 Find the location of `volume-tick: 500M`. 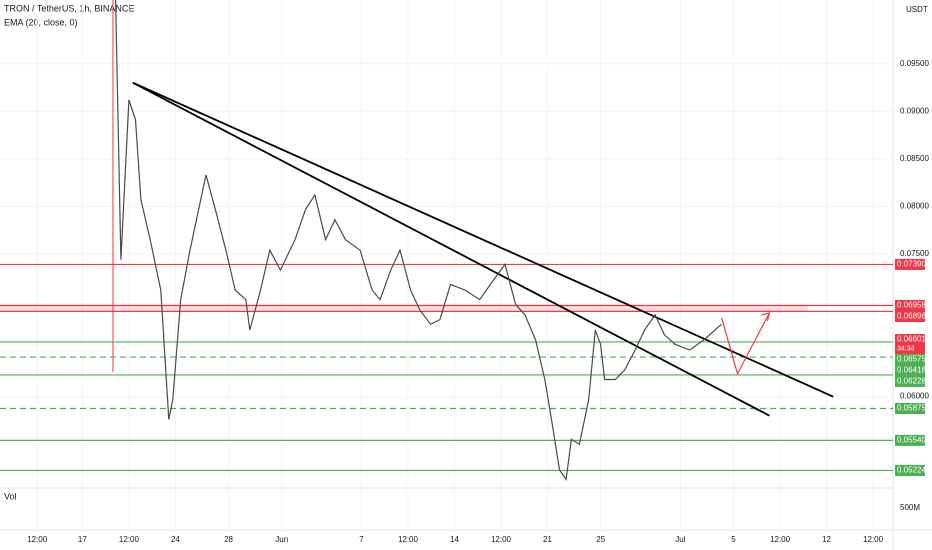

volume-tick: 500M is located at coordinates (910, 507).